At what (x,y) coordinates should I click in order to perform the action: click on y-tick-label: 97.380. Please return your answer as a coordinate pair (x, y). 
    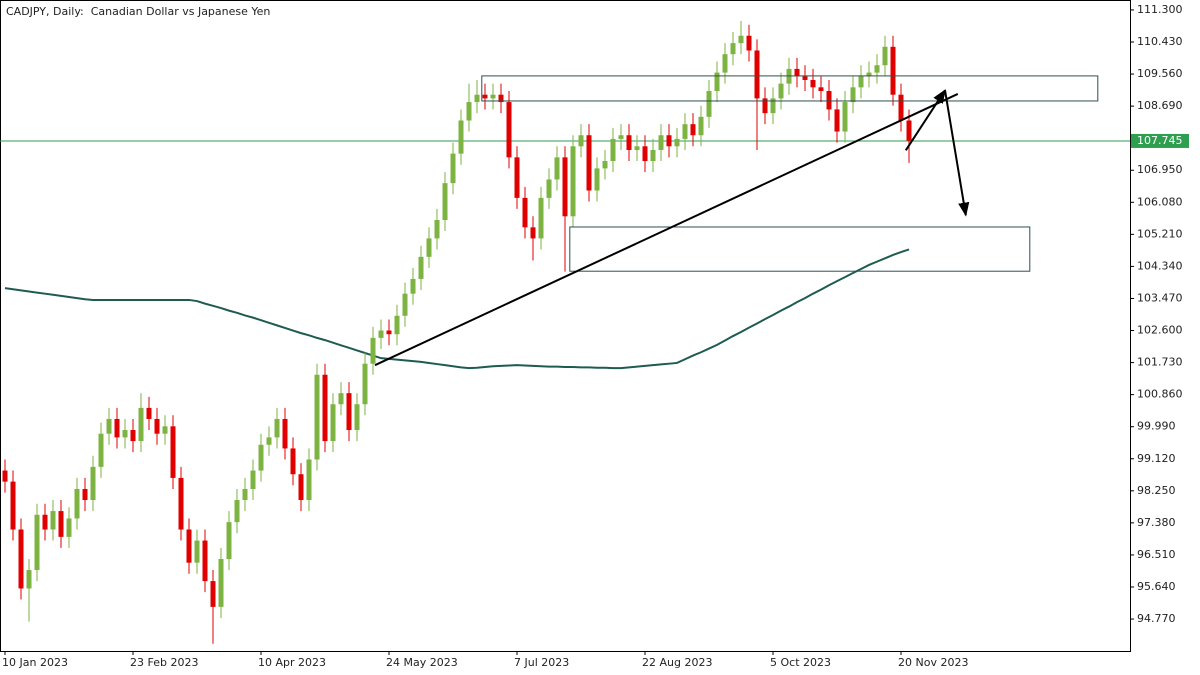
    Looking at the image, I should click on (1156, 522).